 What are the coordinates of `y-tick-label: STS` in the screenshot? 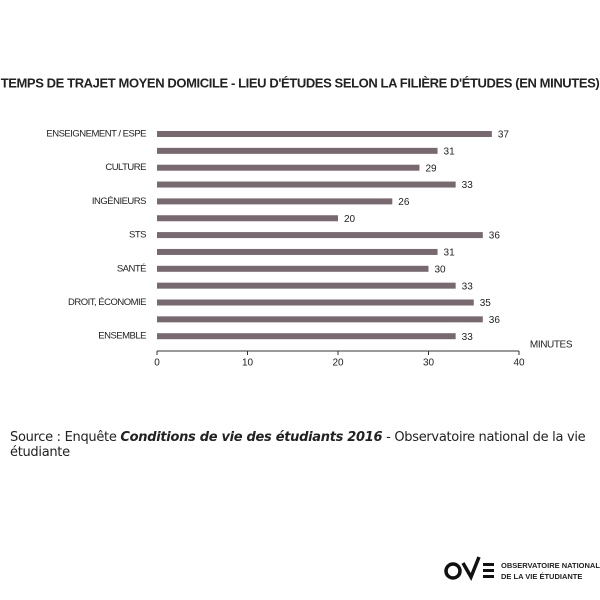 It's located at (137, 235).